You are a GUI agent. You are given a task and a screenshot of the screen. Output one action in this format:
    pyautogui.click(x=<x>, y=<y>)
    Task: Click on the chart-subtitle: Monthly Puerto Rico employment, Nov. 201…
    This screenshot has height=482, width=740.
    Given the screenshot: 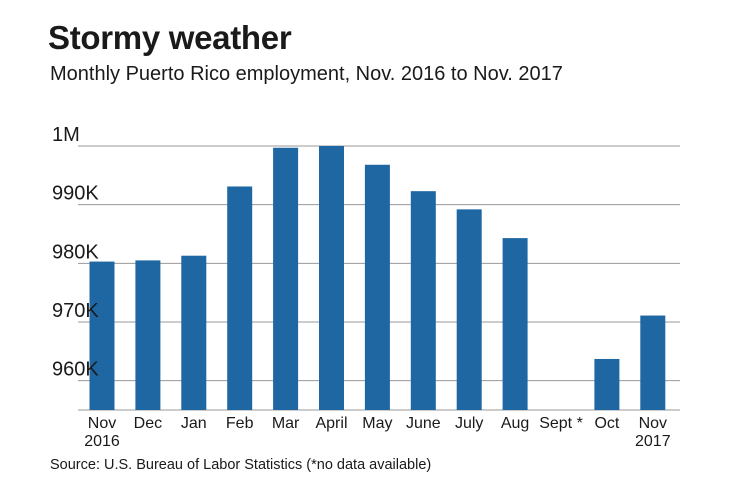 What is the action you would take?
    pyautogui.click(x=306, y=74)
    